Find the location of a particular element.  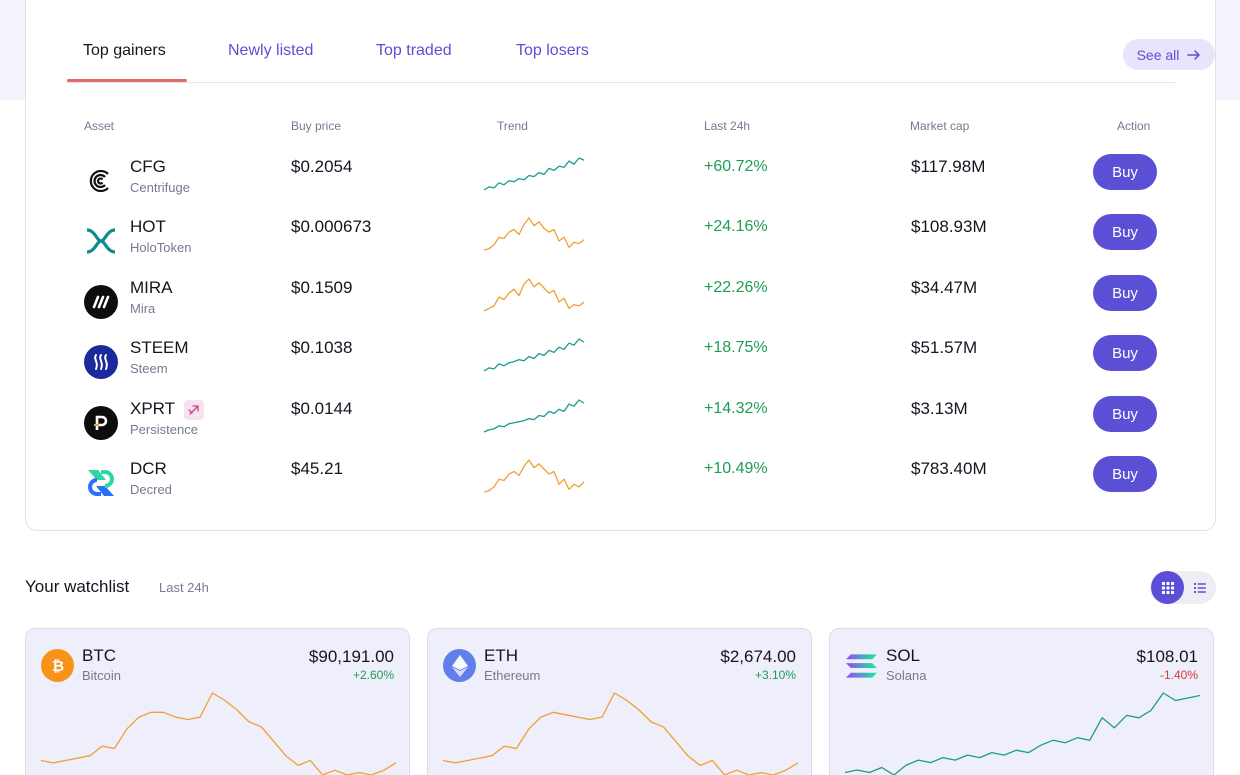

ethereum-icon is located at coordinates (459, 665).